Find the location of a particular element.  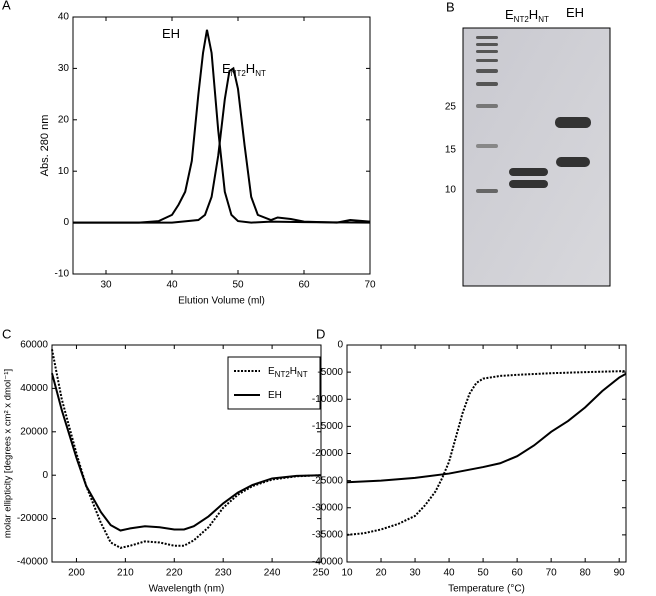

y-tick-label: 30 is located at coordinates (64, 68).